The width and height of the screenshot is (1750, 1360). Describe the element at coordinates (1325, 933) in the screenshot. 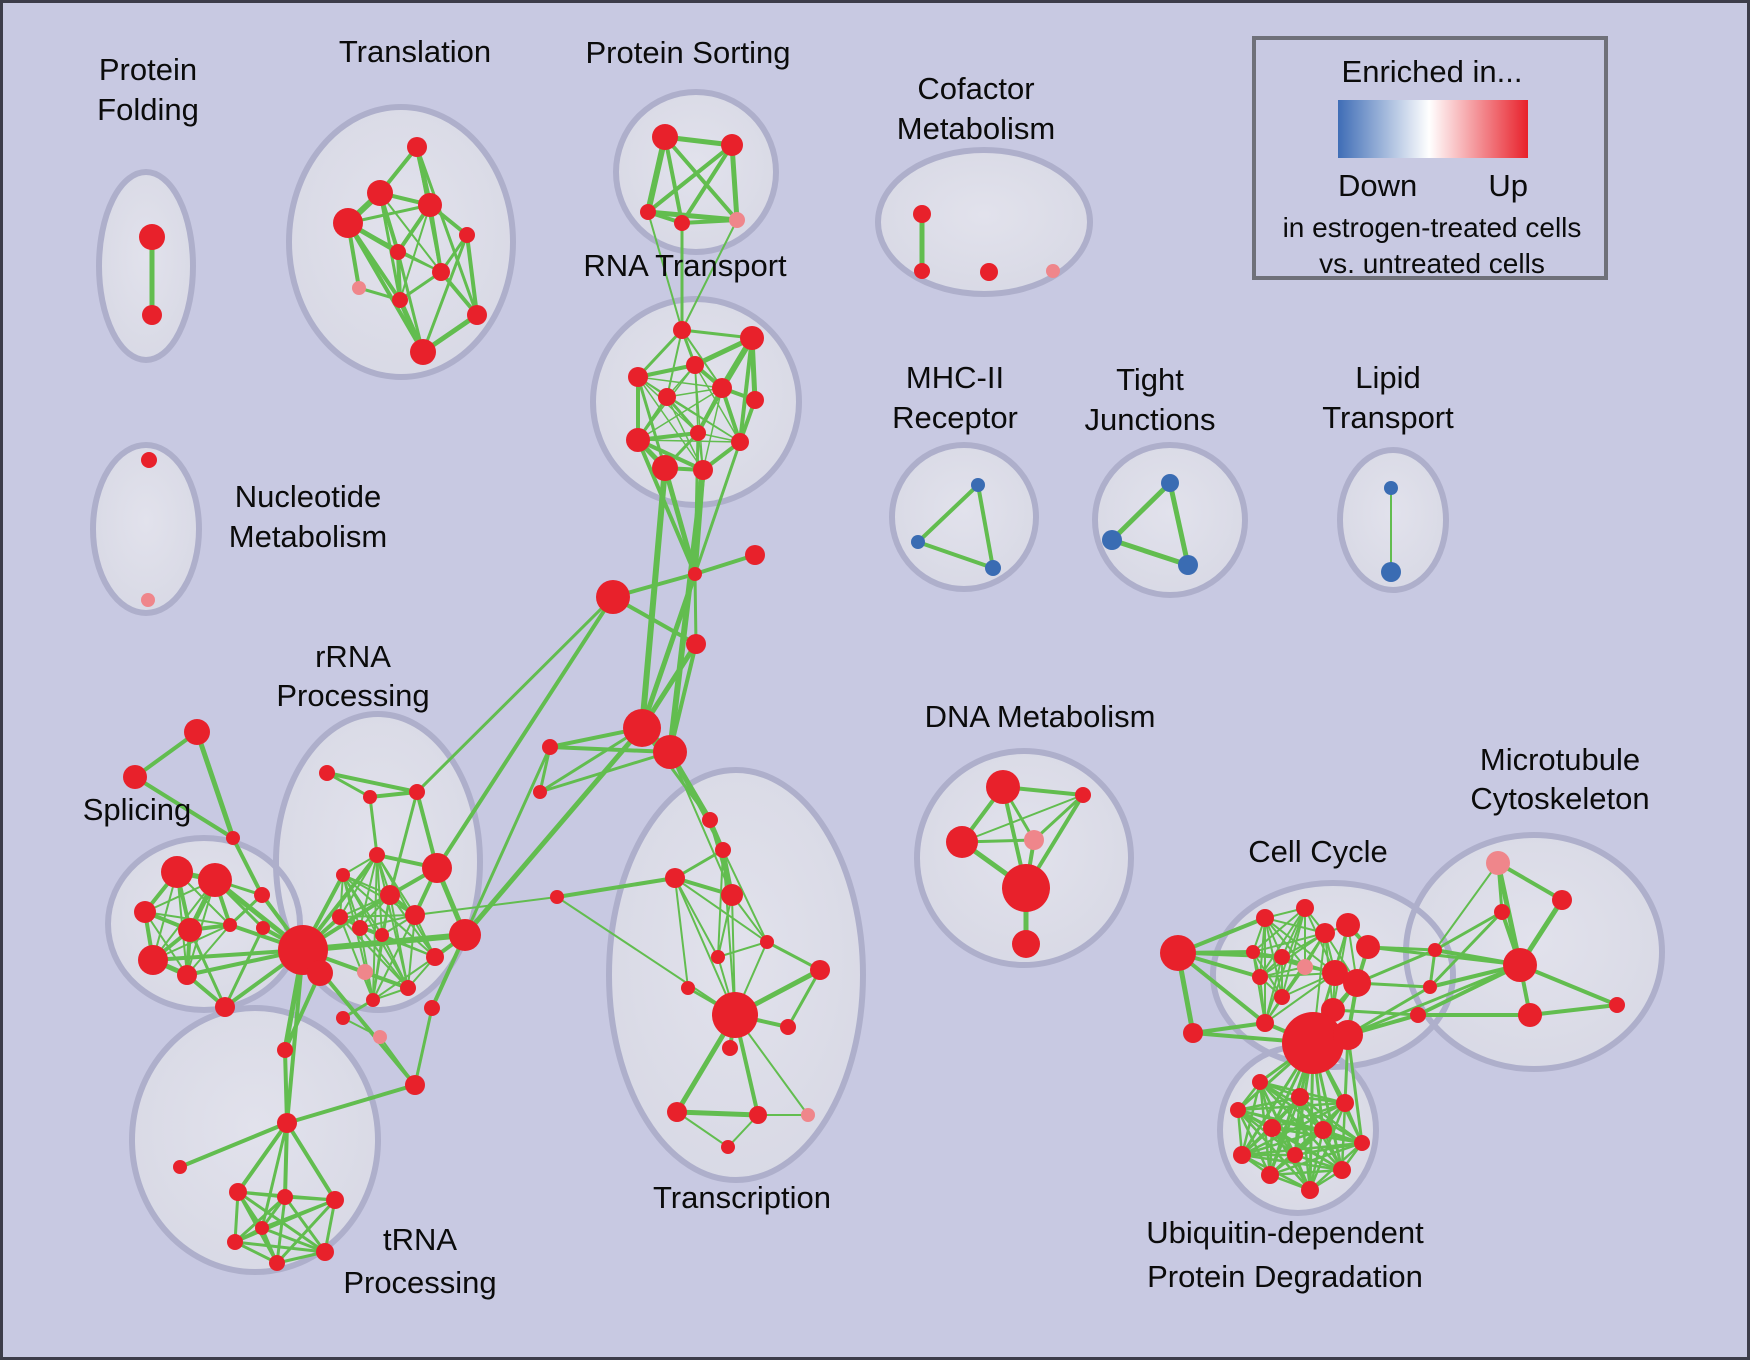

I see `node-c6-red` at that location.